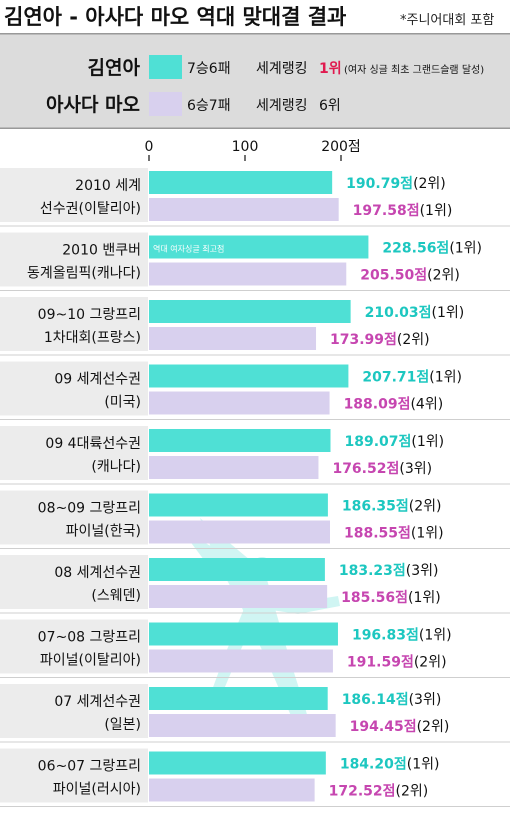  Describe the element at coordinates (89, 767) in the screenshot. I see `event-label-line1: 06~07 그랑프리` at that location.